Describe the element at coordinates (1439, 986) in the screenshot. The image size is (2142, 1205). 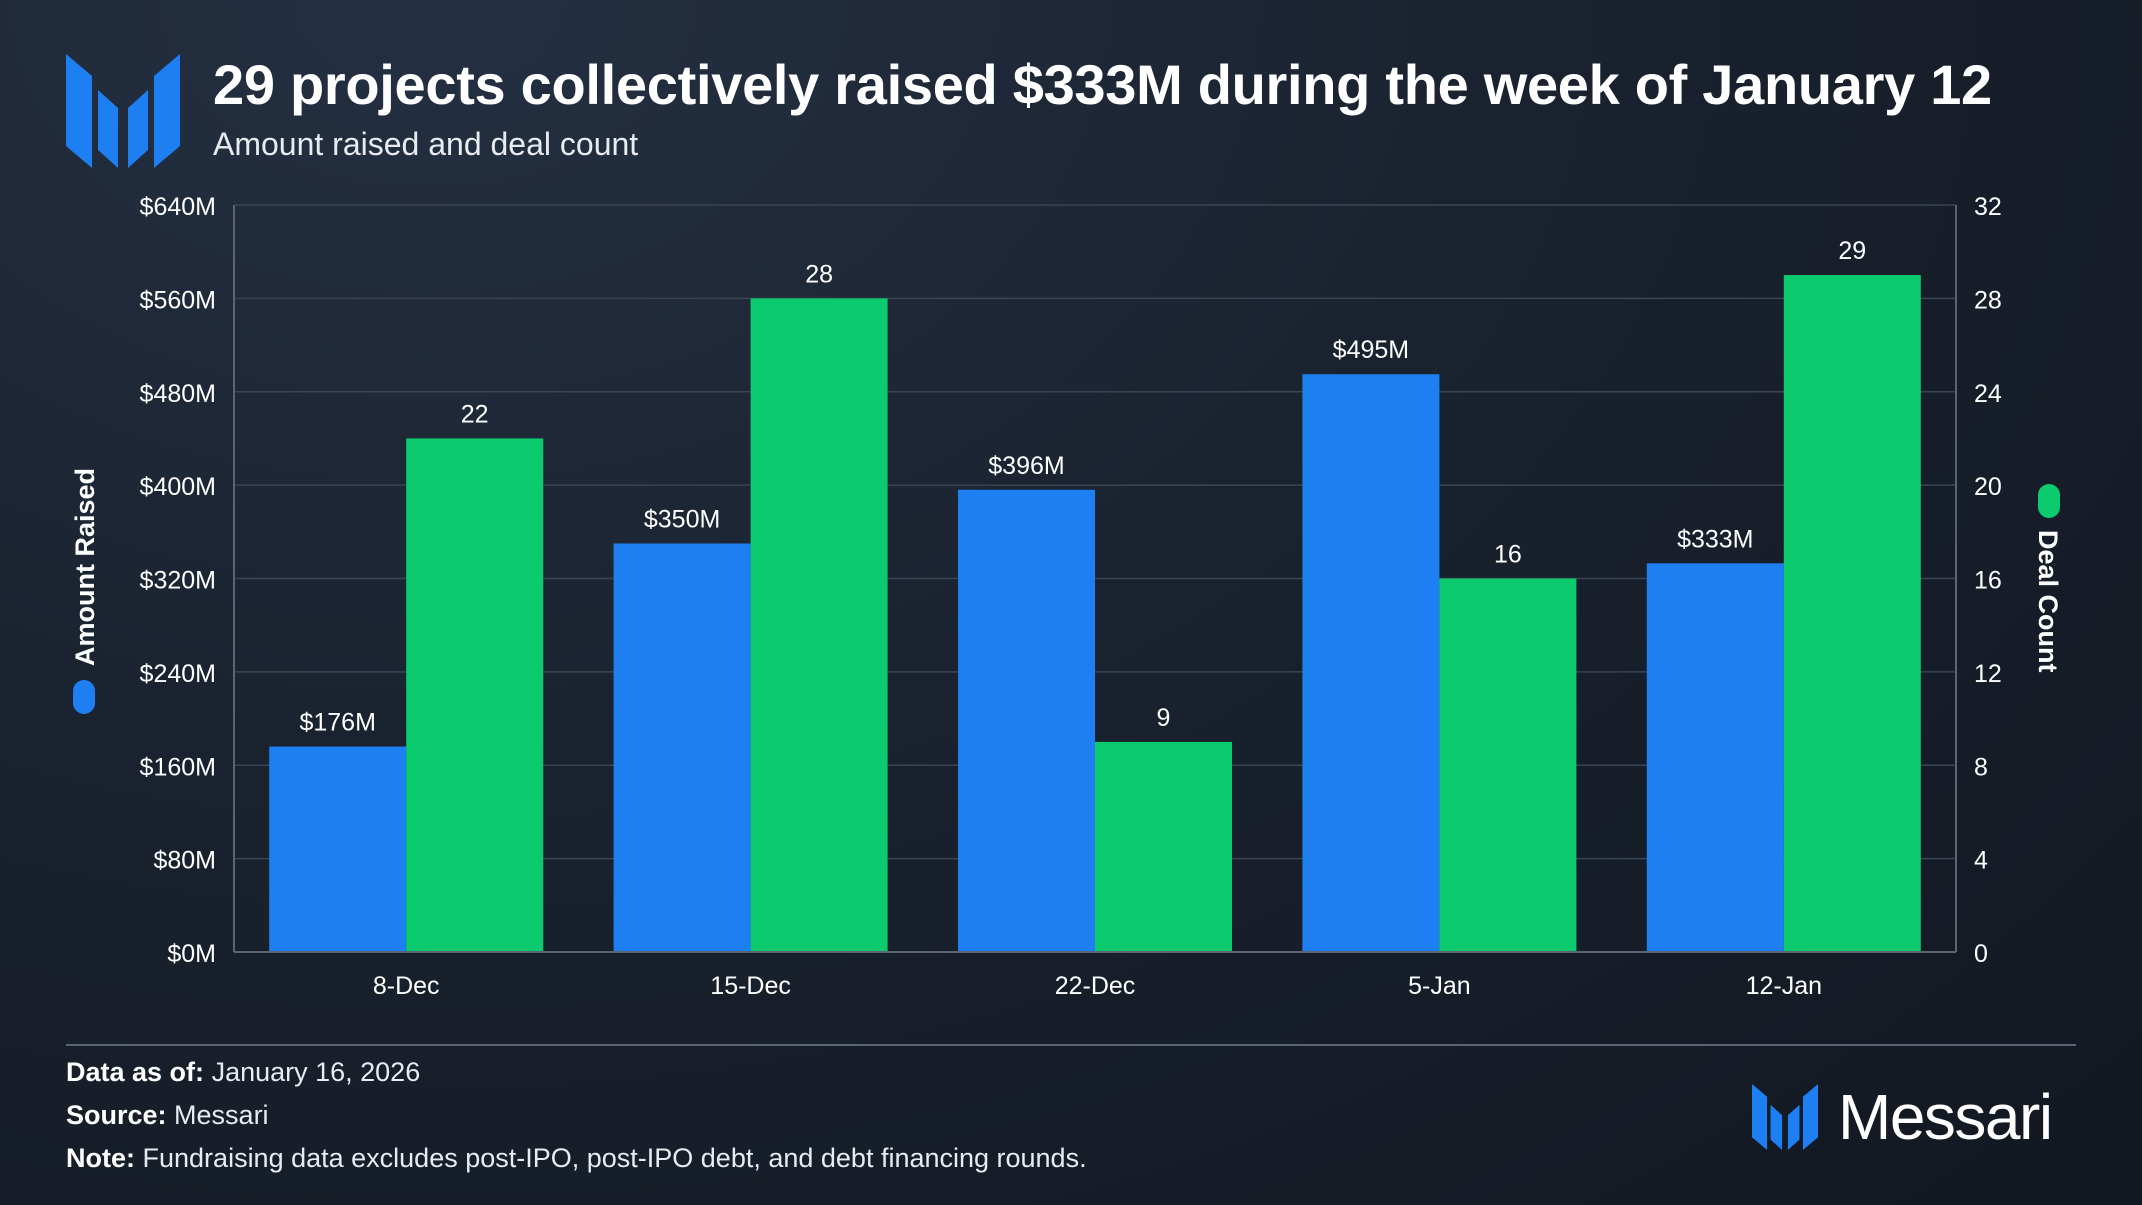
I see `x-tick-label: 5-Jan` at that location.